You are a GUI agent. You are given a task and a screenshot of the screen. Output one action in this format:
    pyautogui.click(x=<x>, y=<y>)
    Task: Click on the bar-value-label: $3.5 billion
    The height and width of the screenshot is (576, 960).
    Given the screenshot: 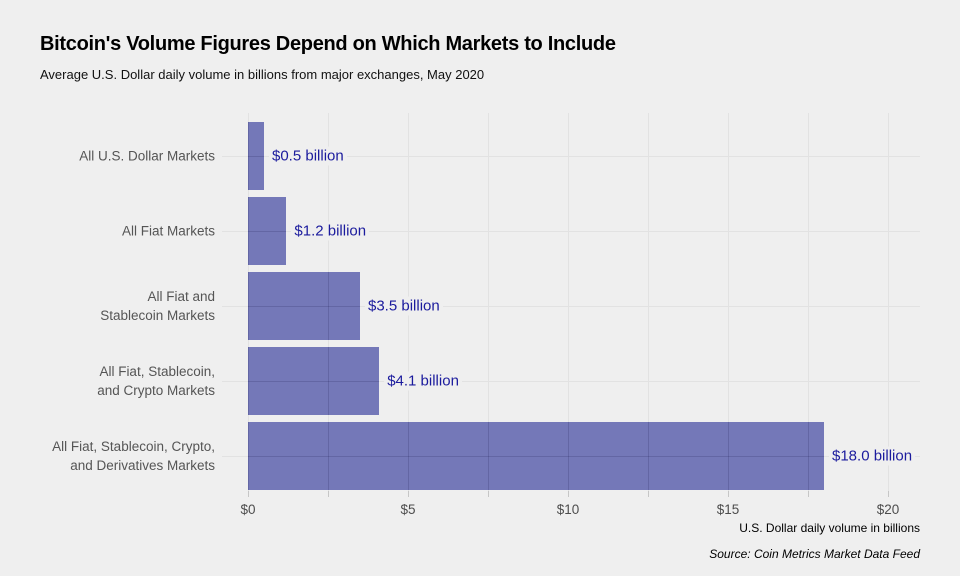 What is the action you would take?
    pyautogui.click(x=404, y=306)
    